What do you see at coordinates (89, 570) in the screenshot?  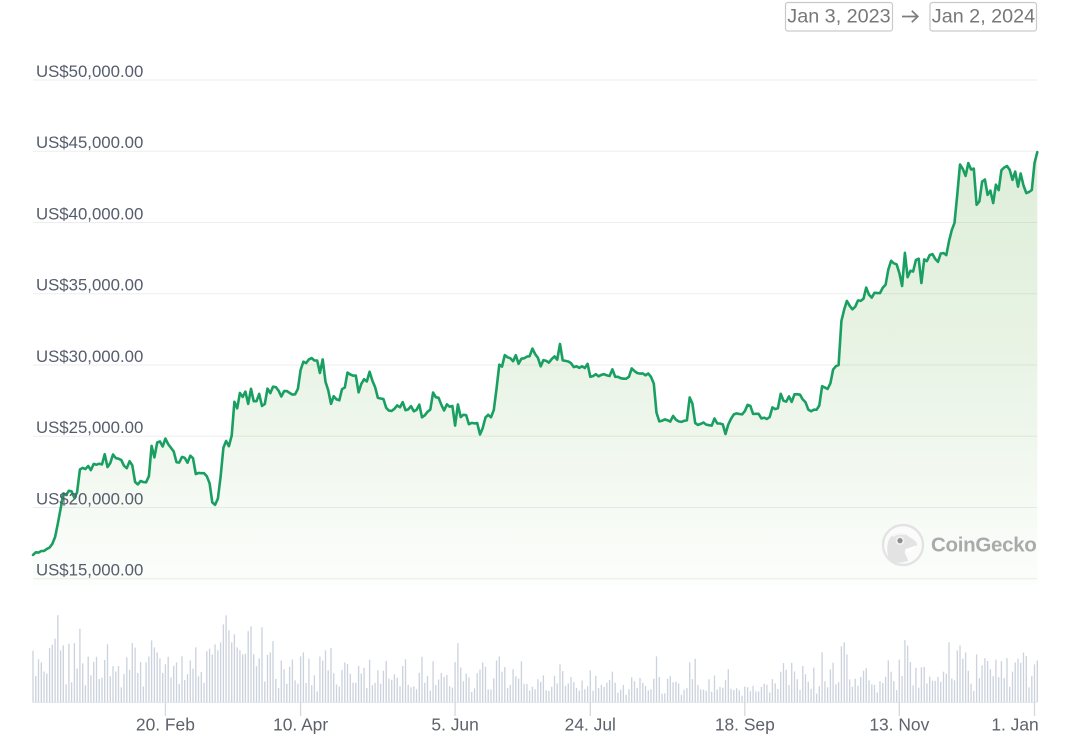 I see `svg-text: US$15,000.00` at bounding box center [89, 570].